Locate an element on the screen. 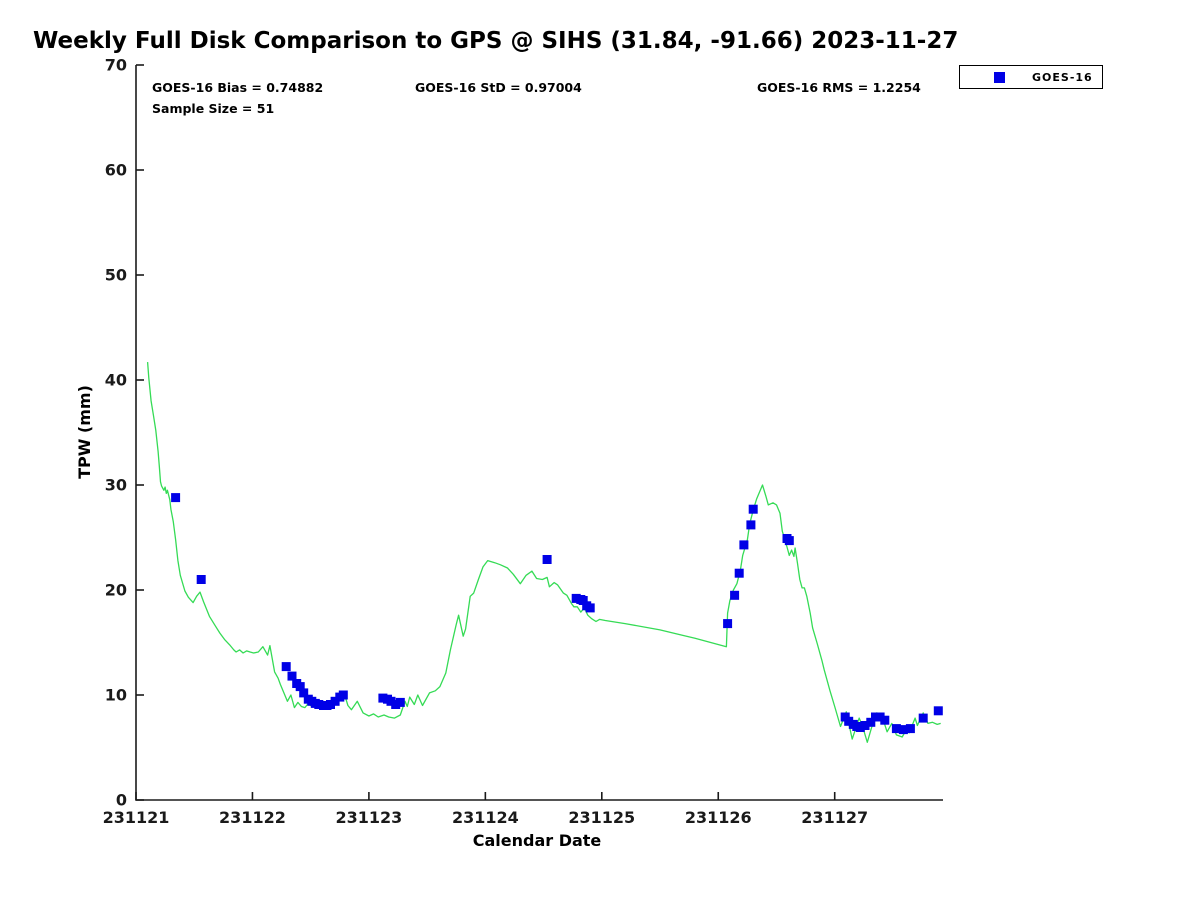  x-tick-label: 231122 is located at coordinates (252, 817).